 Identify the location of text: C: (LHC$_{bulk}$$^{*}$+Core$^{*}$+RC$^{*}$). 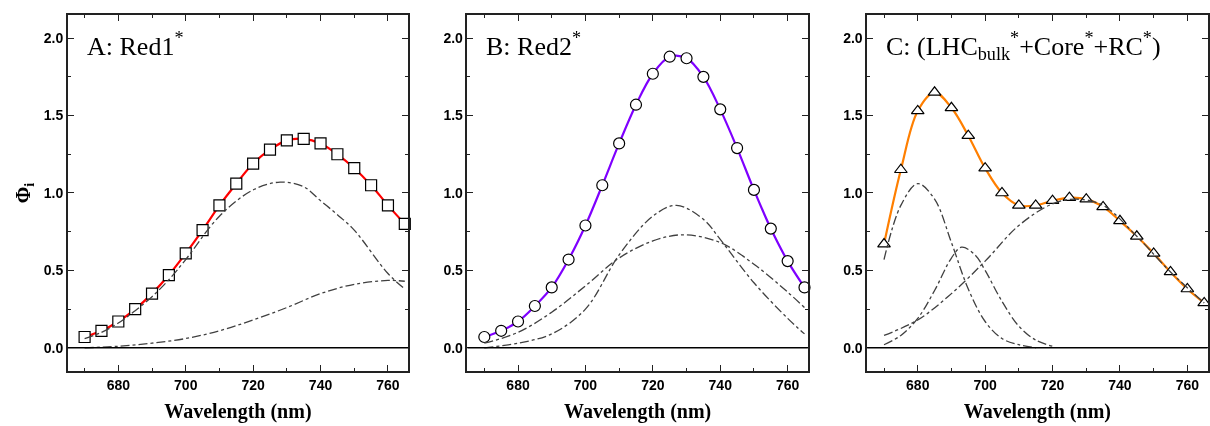
(1023, 46).